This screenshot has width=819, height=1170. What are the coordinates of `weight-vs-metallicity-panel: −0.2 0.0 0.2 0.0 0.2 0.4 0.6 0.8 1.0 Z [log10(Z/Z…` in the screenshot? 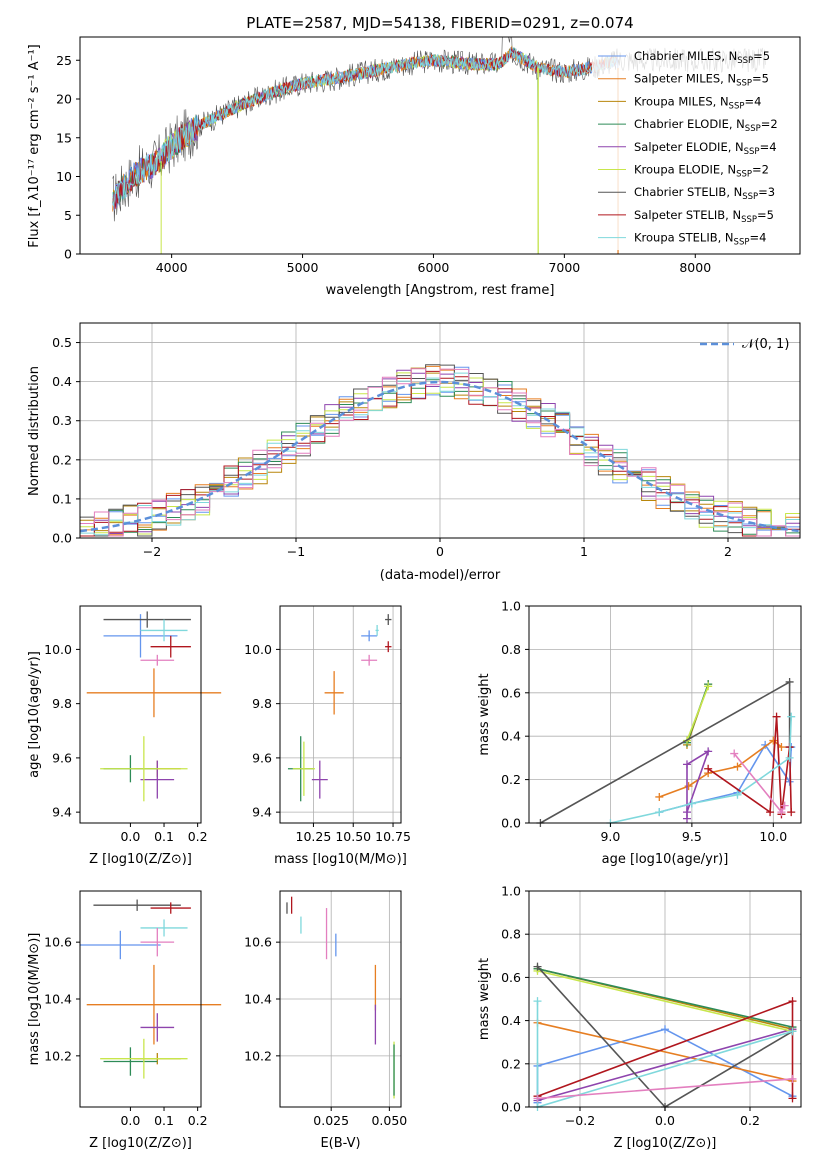 It's located at (639, 1017).